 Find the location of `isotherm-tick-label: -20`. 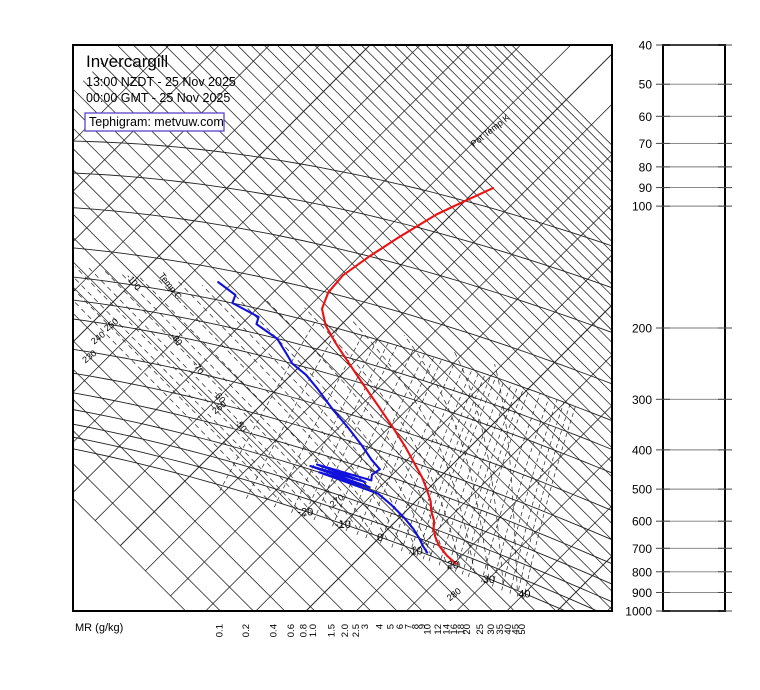

isotherm-tick-label: -20 is located at coordinates (305, 512).